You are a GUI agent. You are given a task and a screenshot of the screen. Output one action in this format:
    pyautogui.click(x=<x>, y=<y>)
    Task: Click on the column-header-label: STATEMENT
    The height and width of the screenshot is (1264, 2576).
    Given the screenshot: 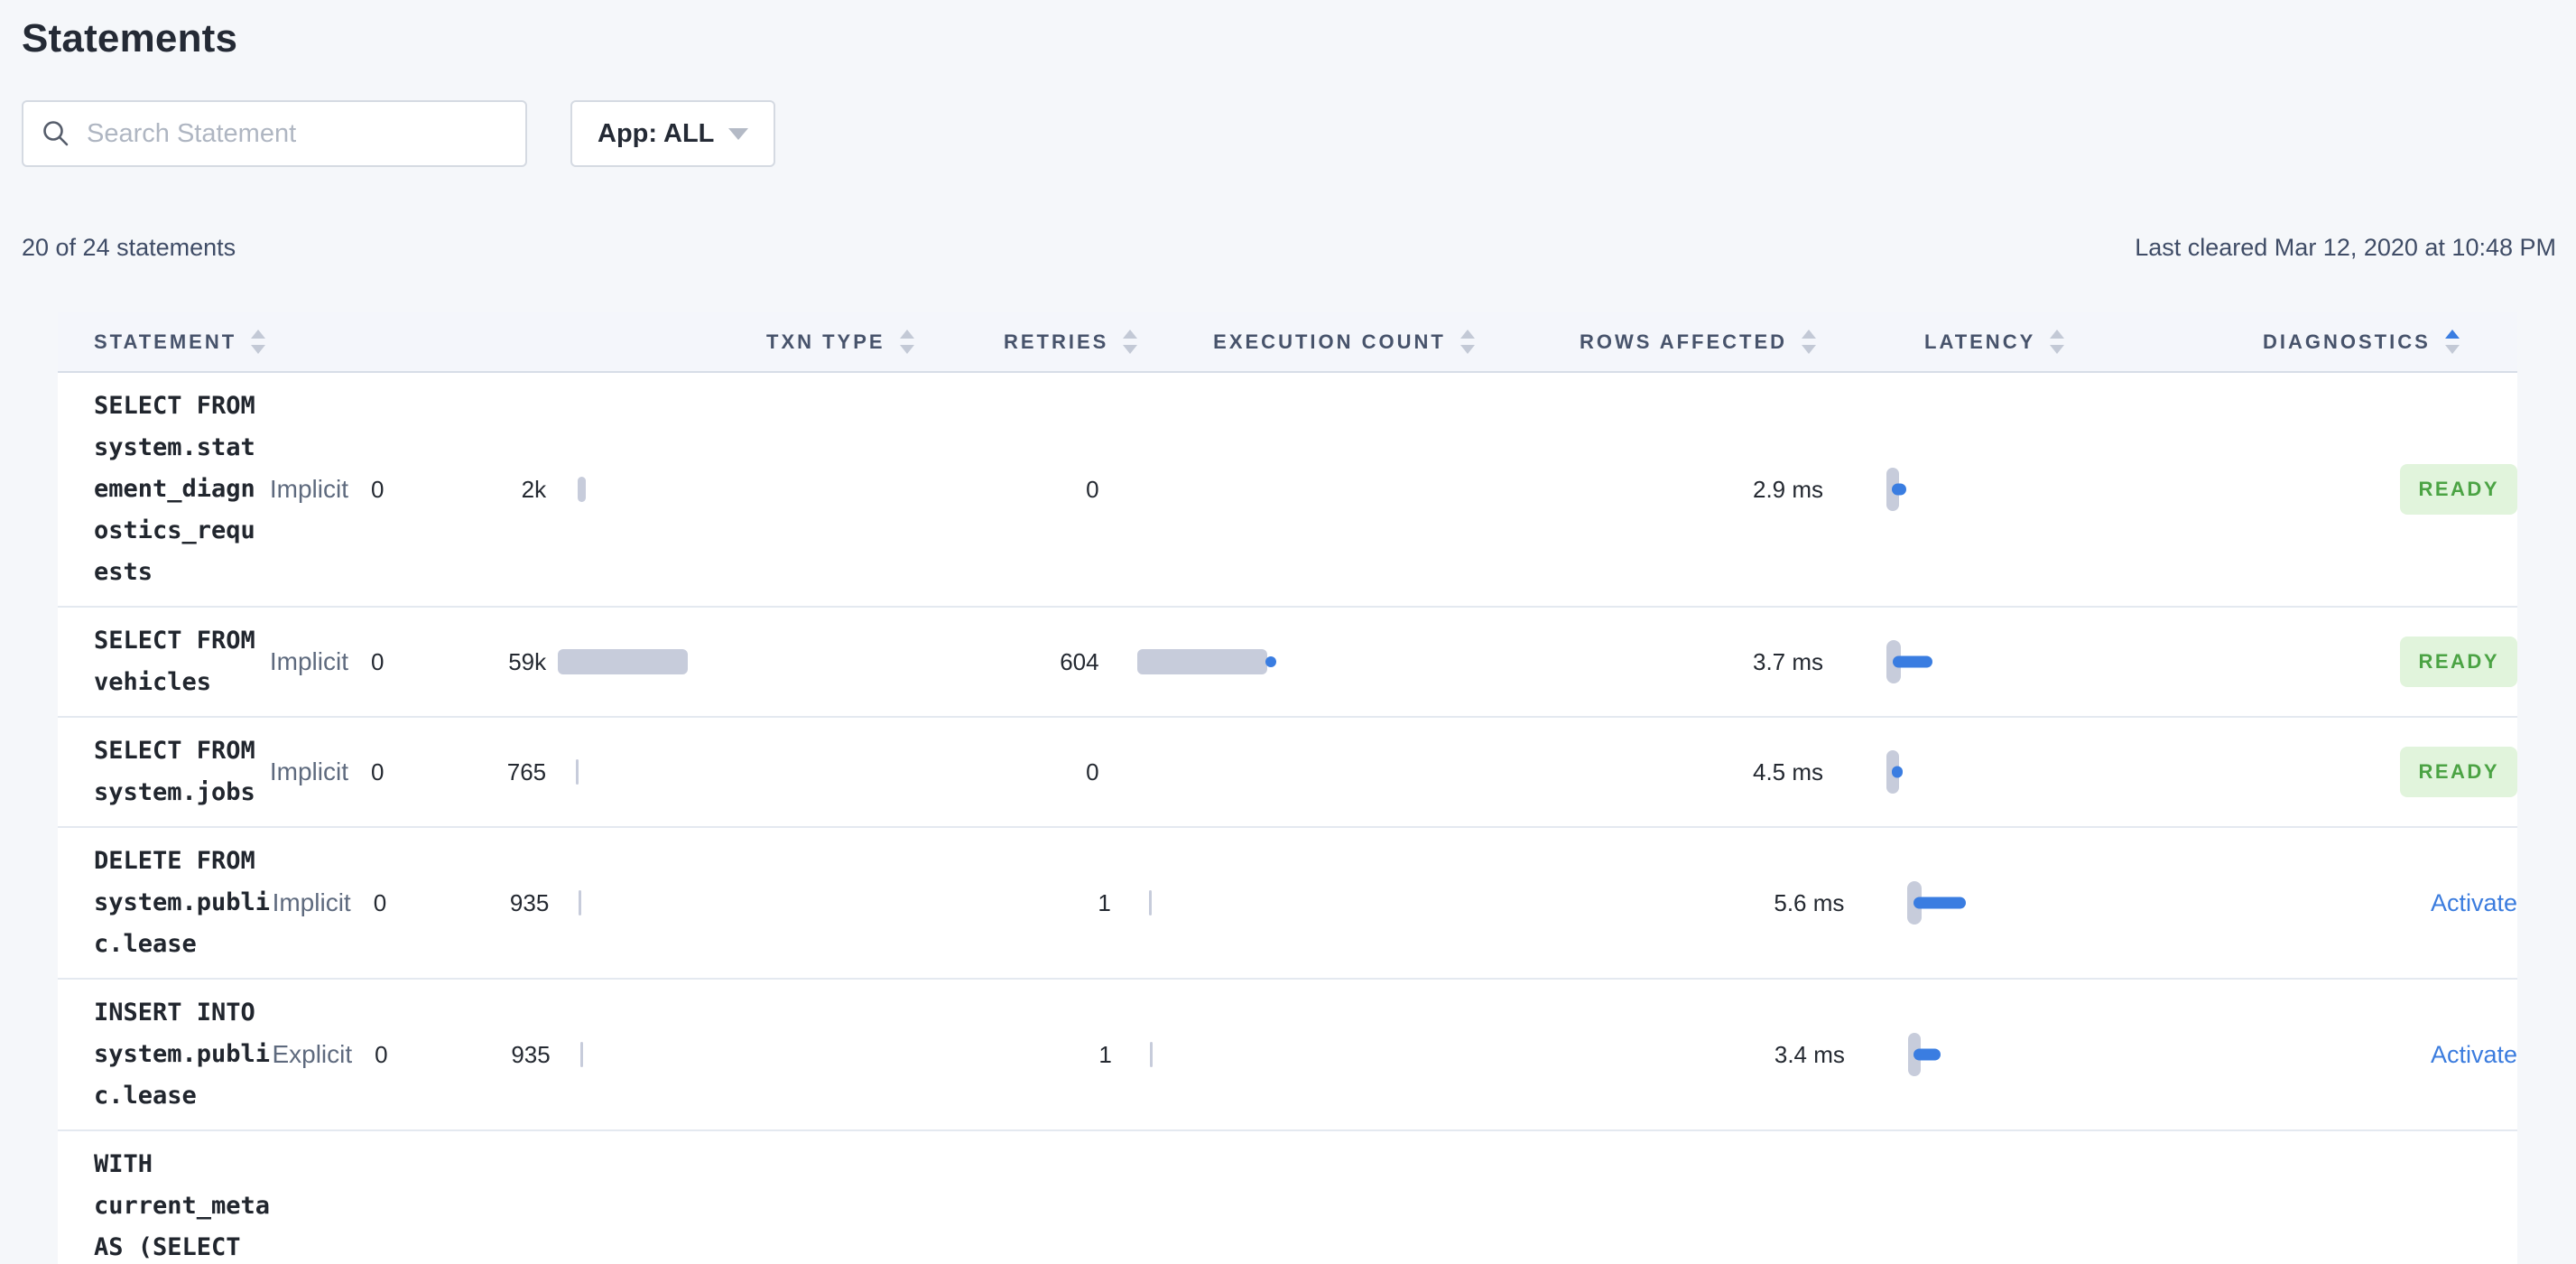 What is the action you would take?
    pyautogui.click(x=165, y=341)
    